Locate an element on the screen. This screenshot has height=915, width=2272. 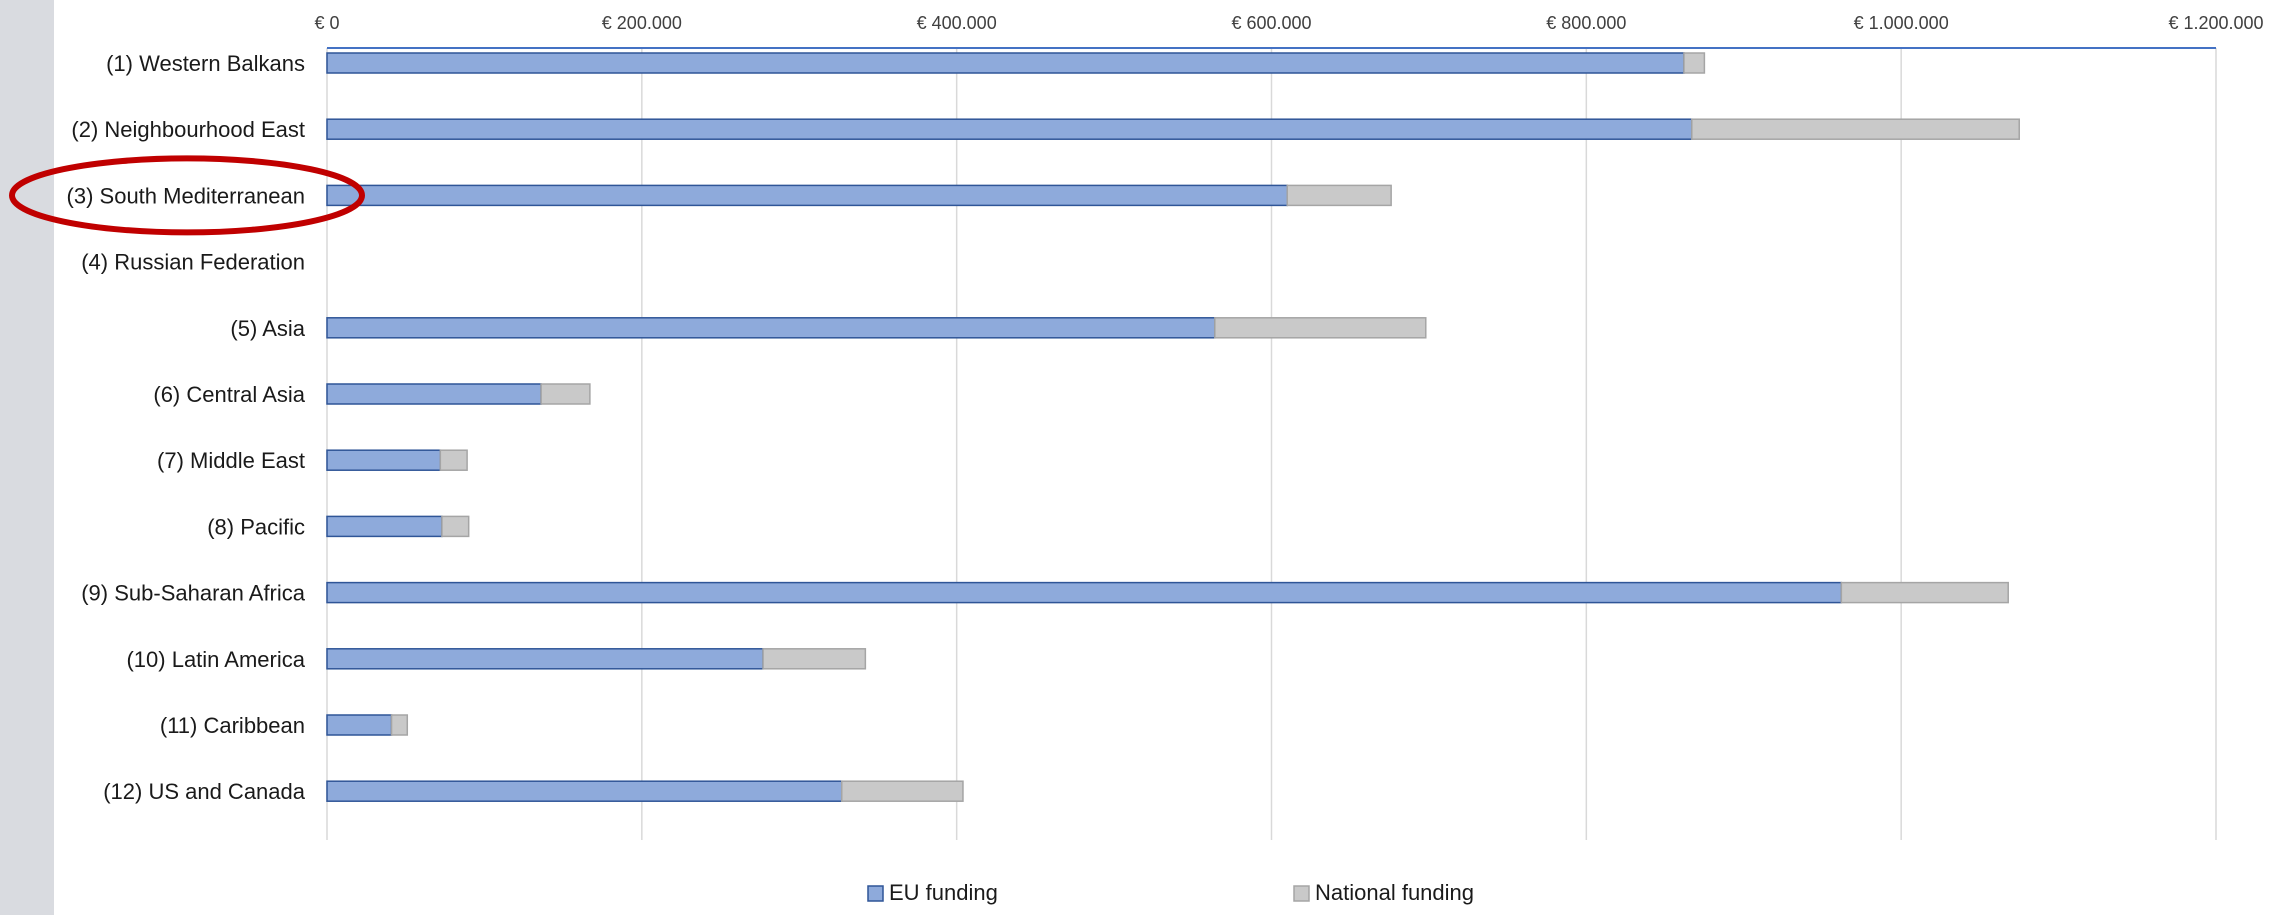
x-tick-label: € 200.000 is located at coordinates (642, 23).